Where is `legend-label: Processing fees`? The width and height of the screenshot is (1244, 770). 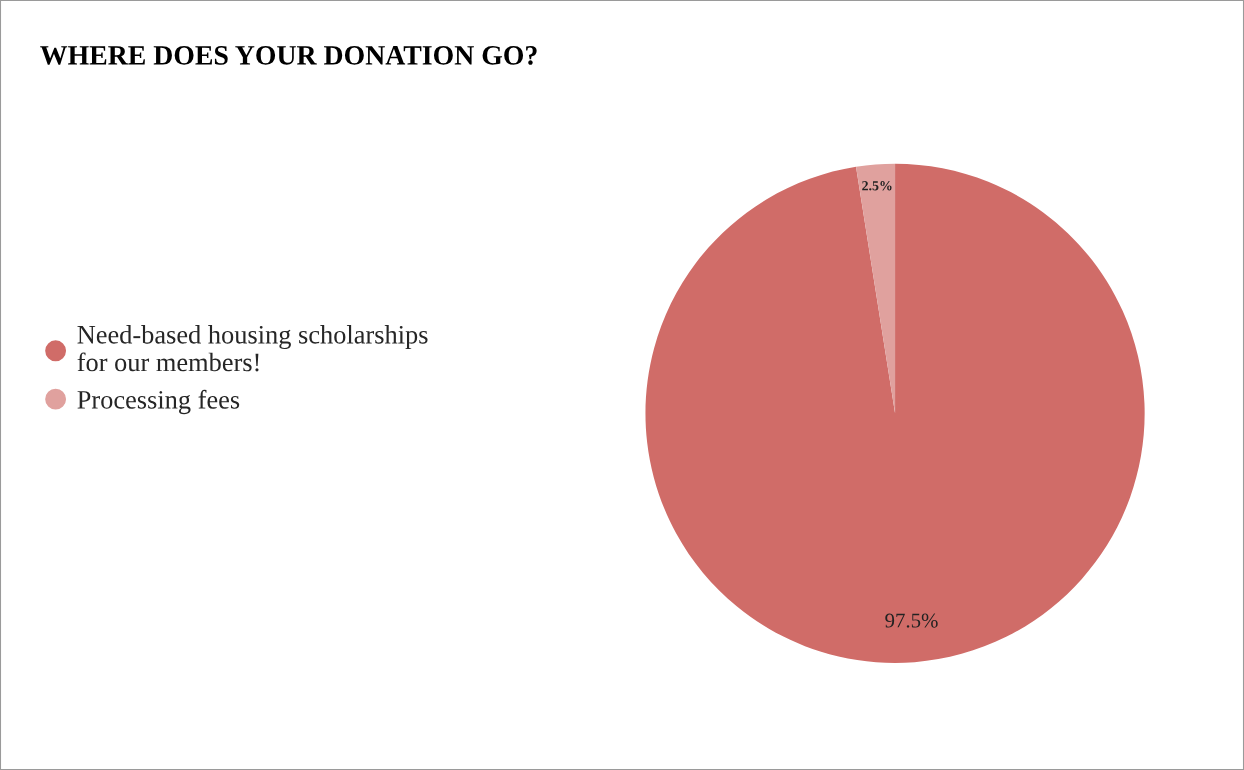
legend-label: Processing fees is located at coordinates (158, 402).